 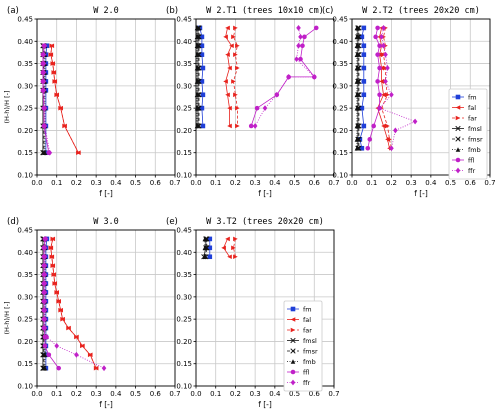 What do you see at coordinates (340, 176) in the screenshot?
I see `y-tick-label: 0.10` at bounding box center [340, 176].